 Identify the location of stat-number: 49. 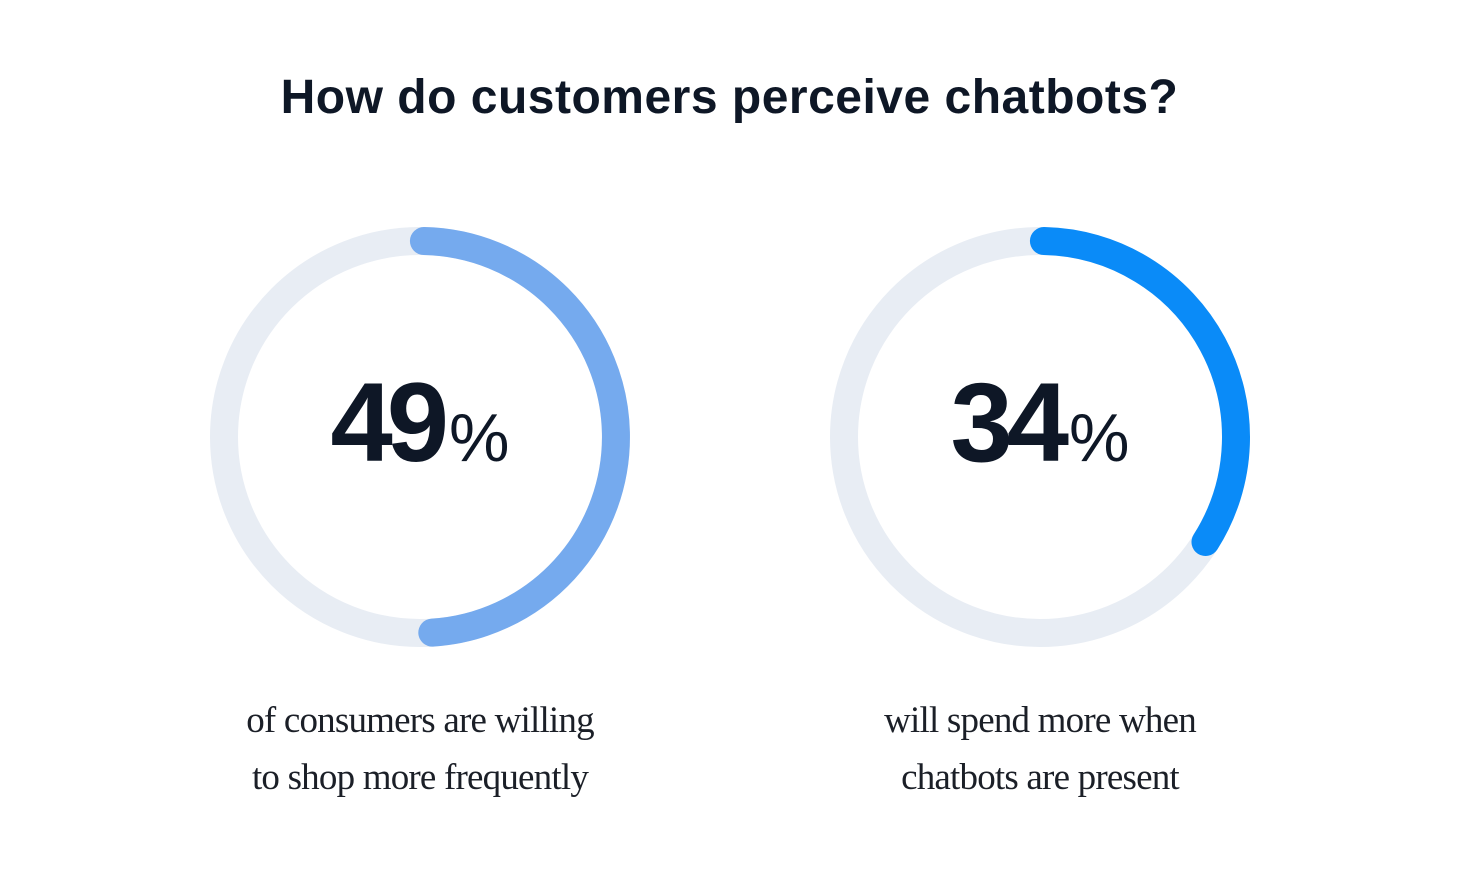
(389, 422).